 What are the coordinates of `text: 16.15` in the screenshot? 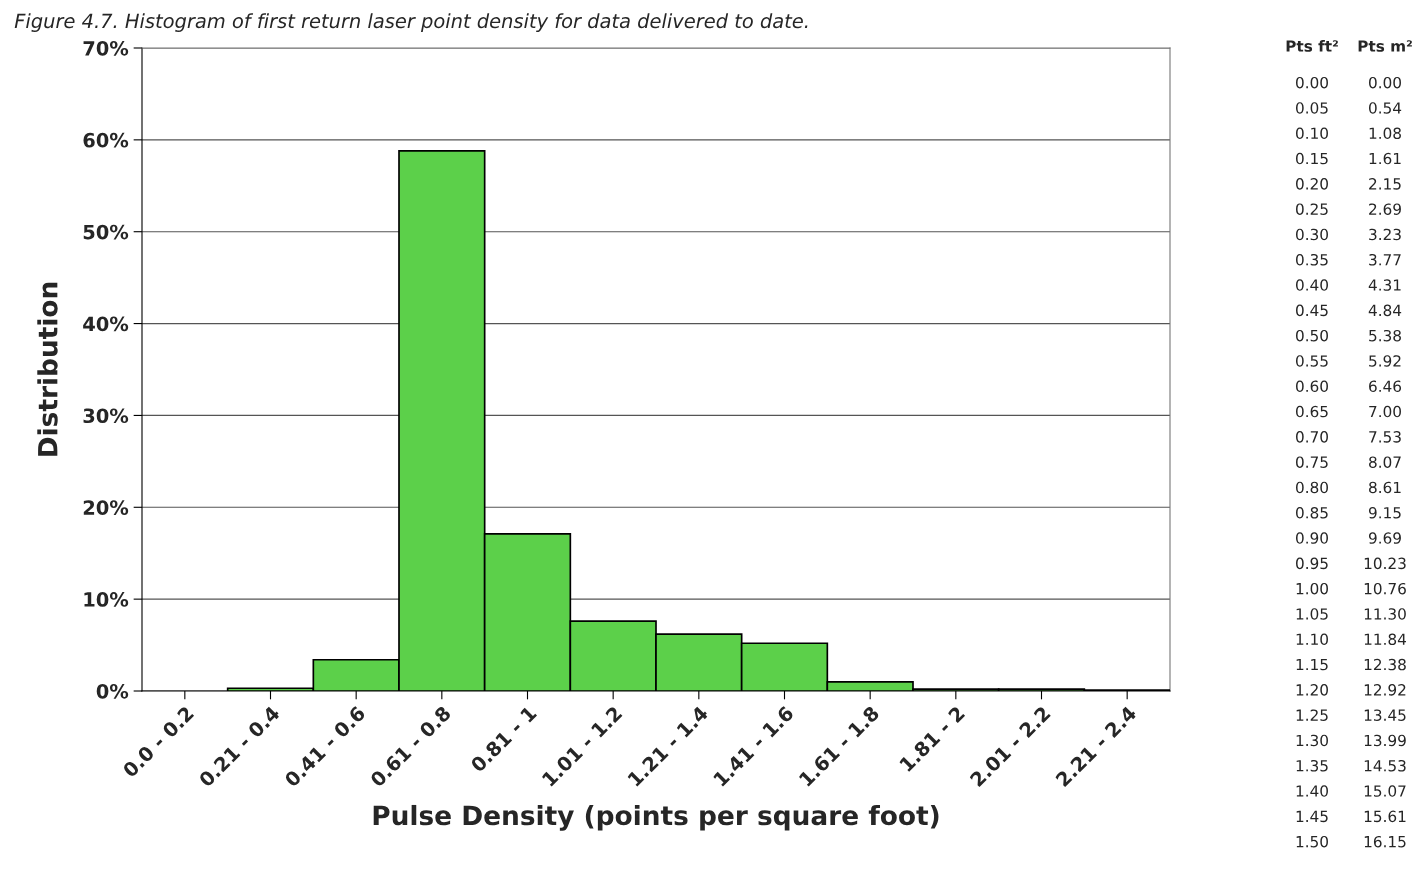 It's located at (1385, 841).